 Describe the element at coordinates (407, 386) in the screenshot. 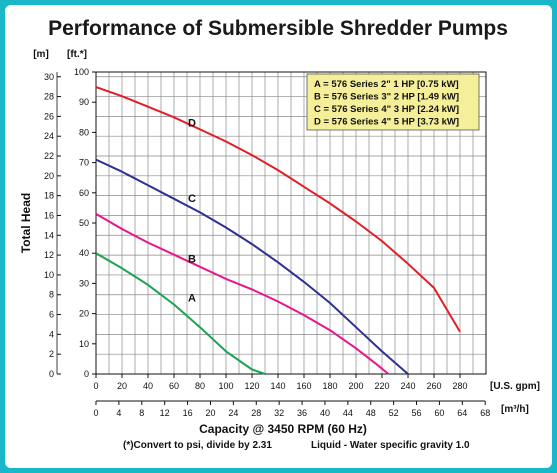

I see `x-tick-label-gpm: 240` at that location.